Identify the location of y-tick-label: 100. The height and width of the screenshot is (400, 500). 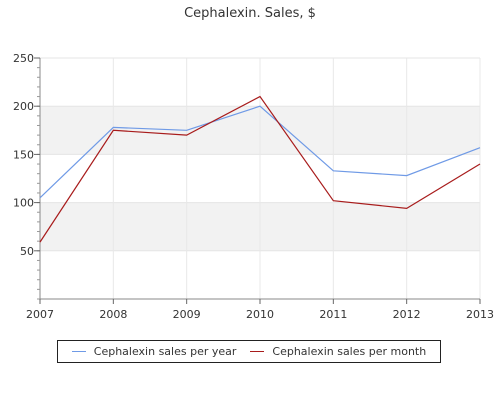
(23, 203).